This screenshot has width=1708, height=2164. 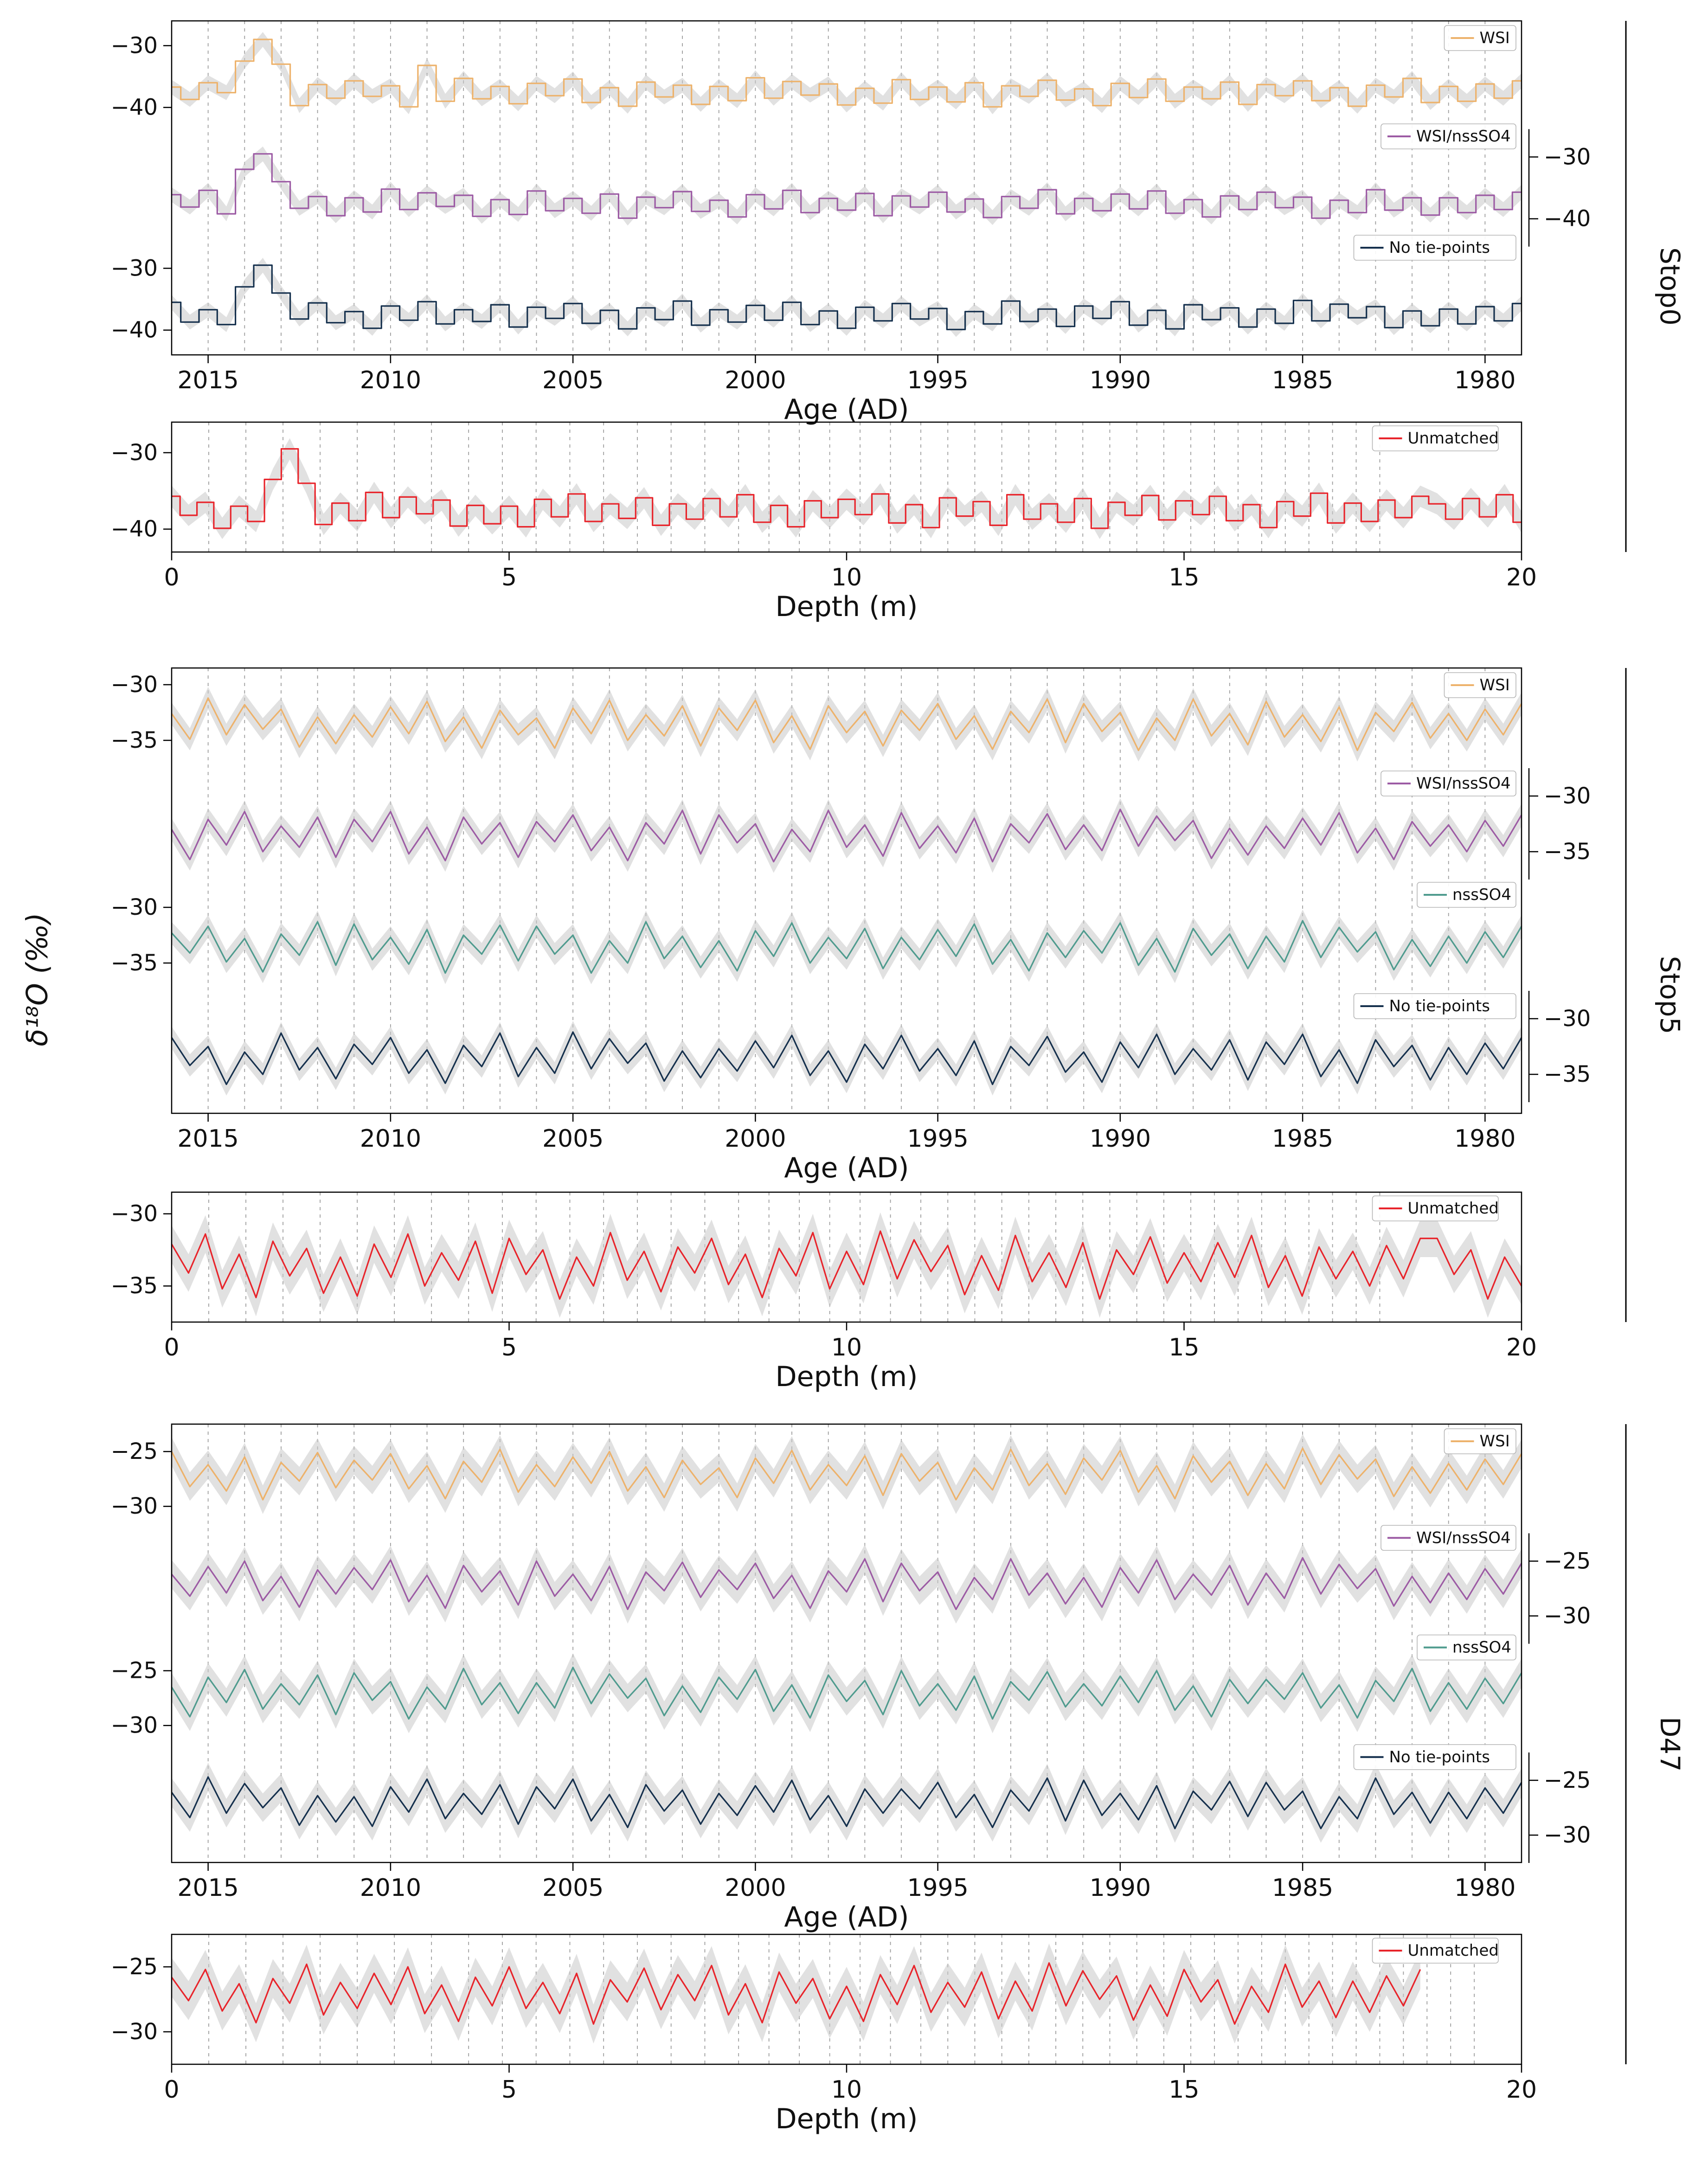 I want to click on age-subpanel-nssso4: −25 −30 nssSO4, so click(x=816, y=1686).